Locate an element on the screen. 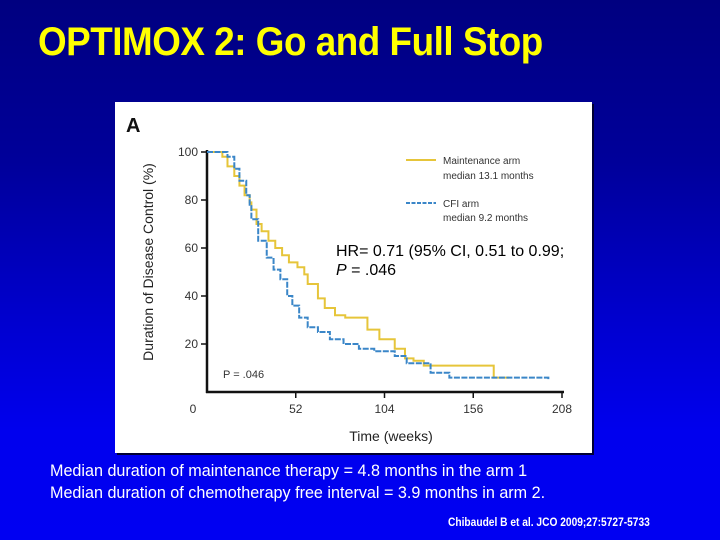  p-value: = .046 is located at coordinates (371, 270).